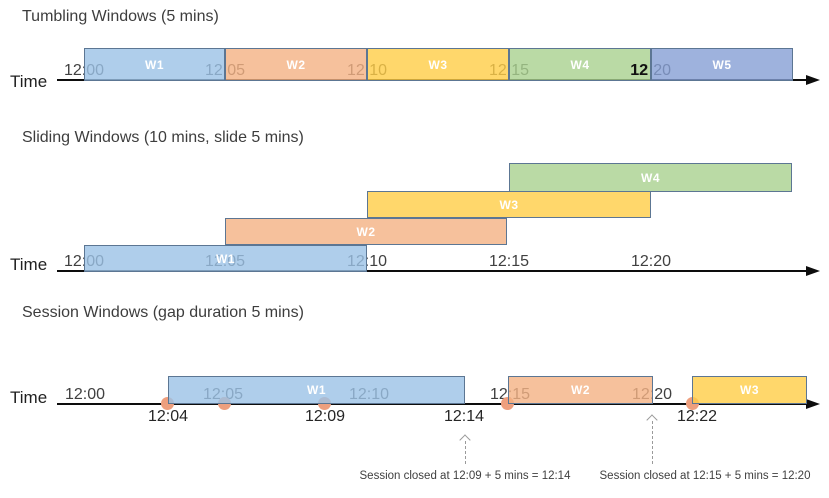 The height and width of the screenshot is (498, 829). What do you see at coordinates (651, 261) in the screenshot?
I see `tick-label: 12:20` at bounding box center [651, 261].